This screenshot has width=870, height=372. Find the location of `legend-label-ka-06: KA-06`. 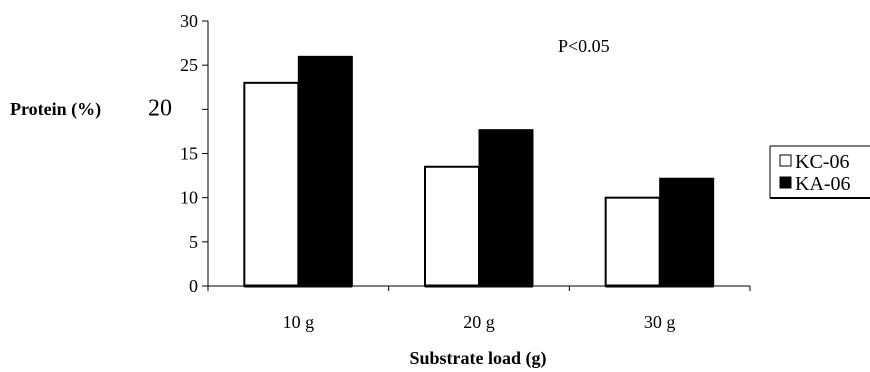

legend-label-ka-06: KA-06 is located at coordinates (823, 184).